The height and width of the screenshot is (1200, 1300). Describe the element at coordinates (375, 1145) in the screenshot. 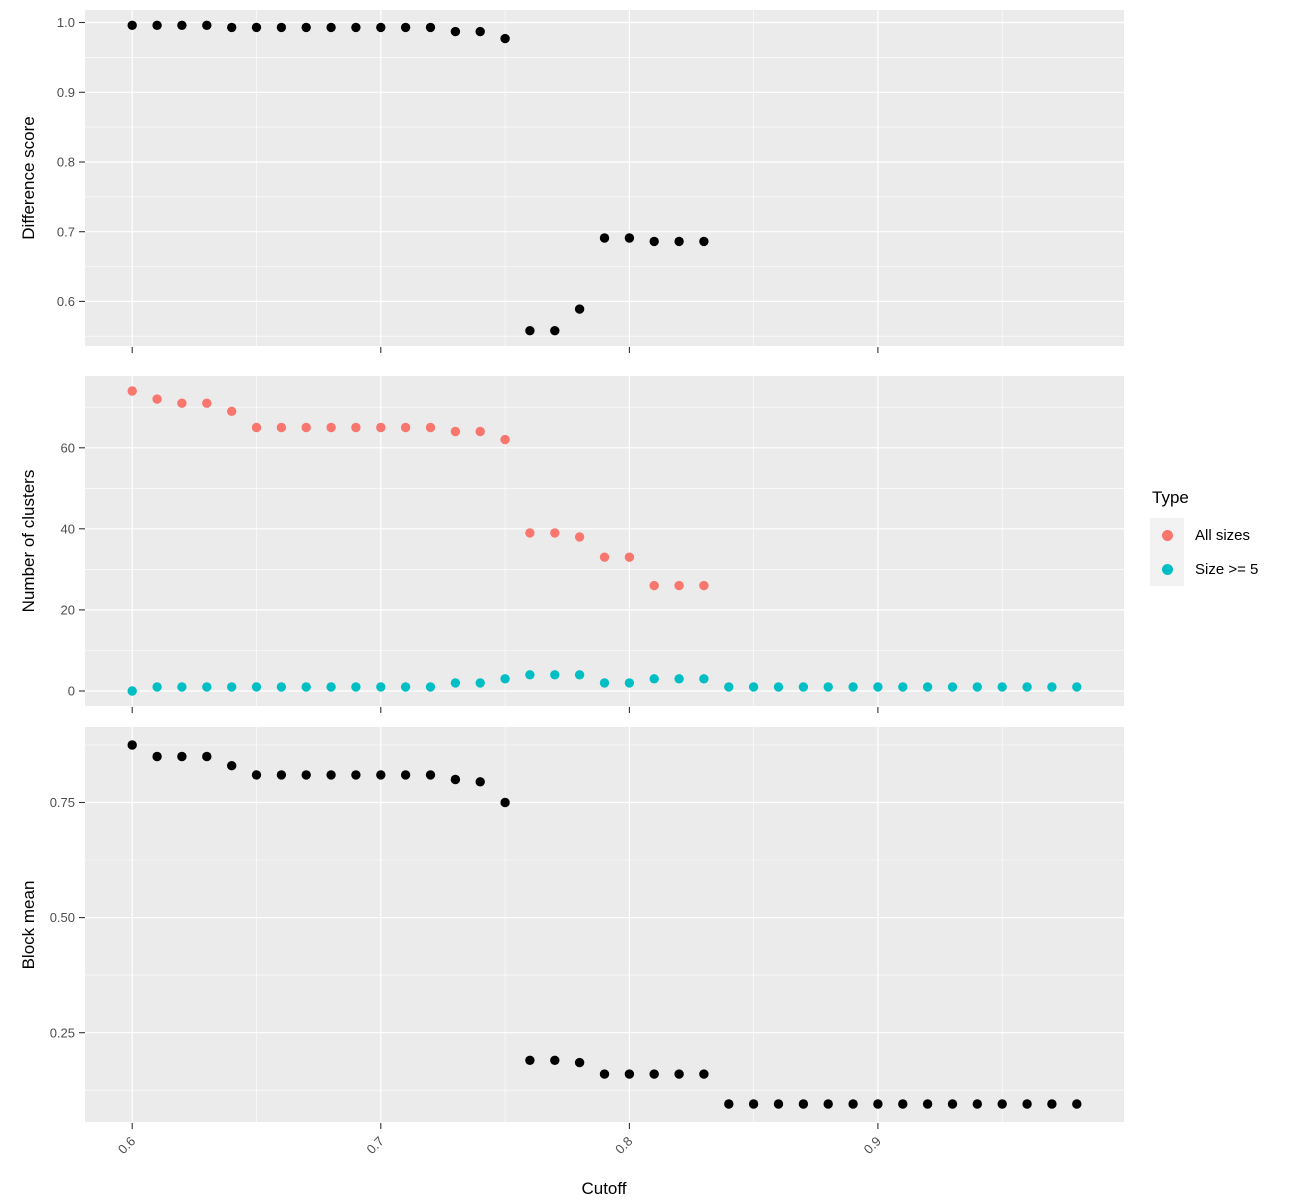

I see `x-tick-label: 0.7` at that location.